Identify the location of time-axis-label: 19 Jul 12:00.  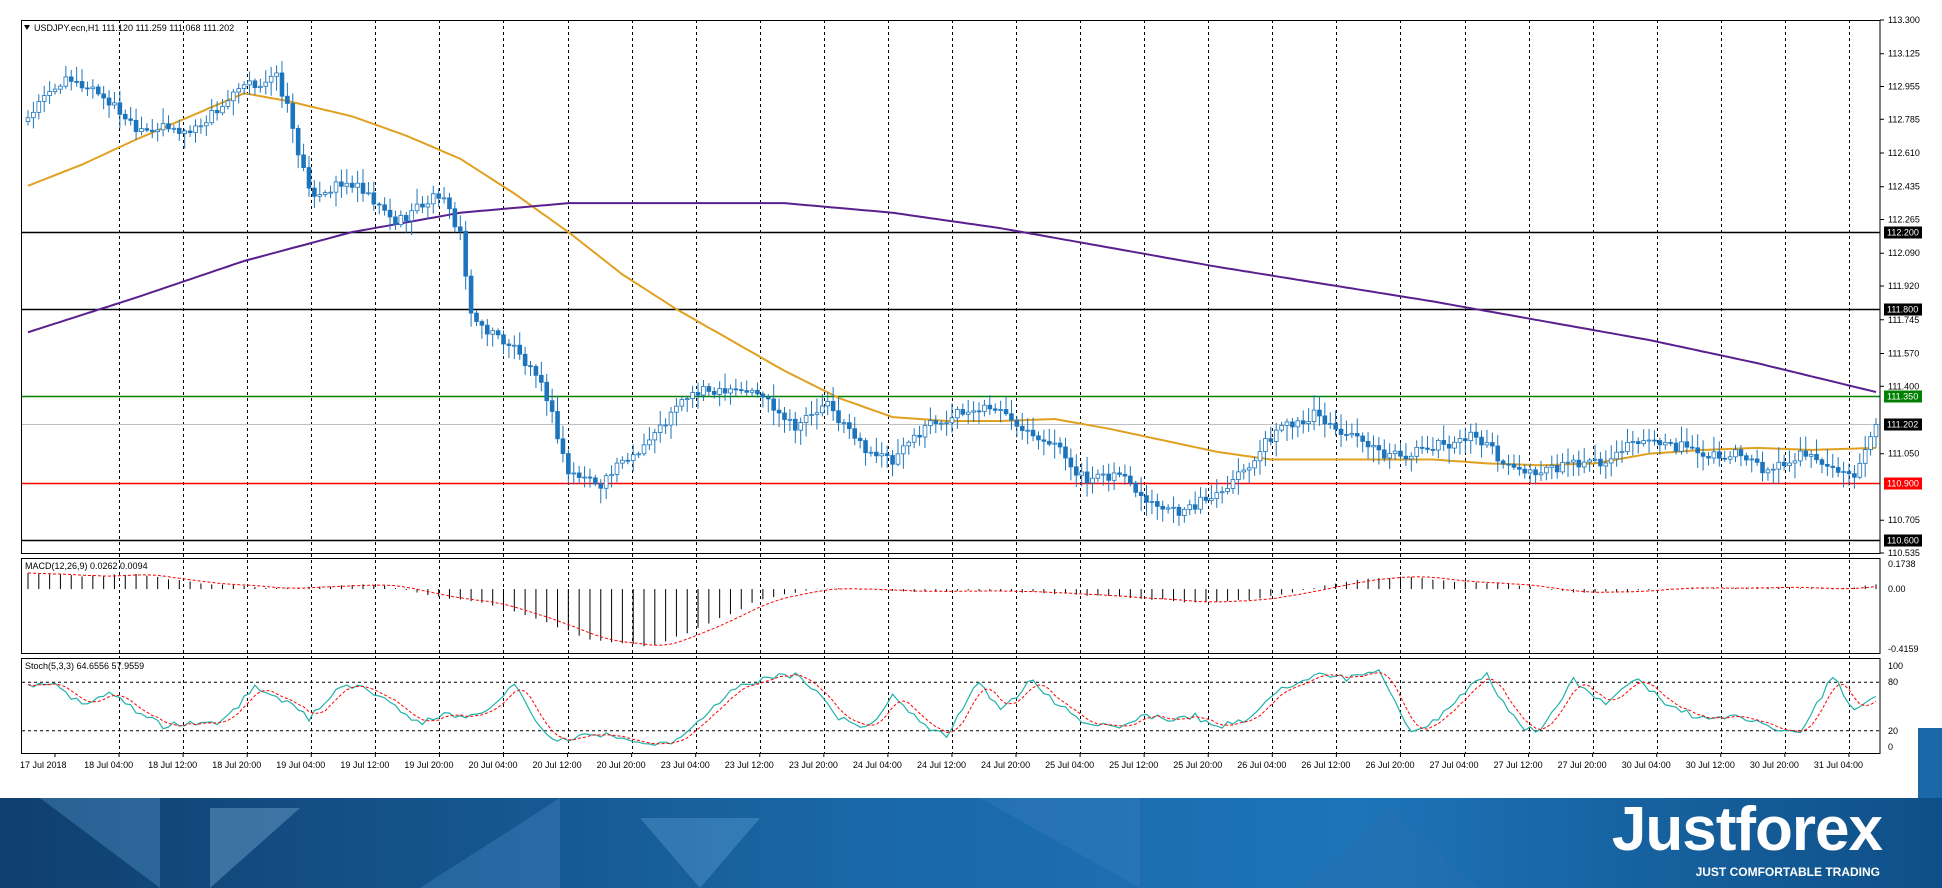
(364, 765).